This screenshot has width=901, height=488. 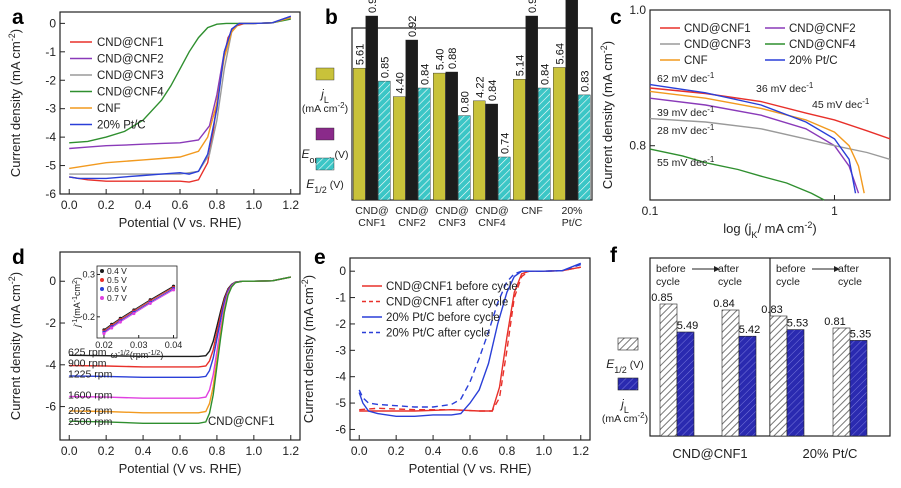 I want to click on e-xtick-label: 0.4, so click(x=433, y=451).